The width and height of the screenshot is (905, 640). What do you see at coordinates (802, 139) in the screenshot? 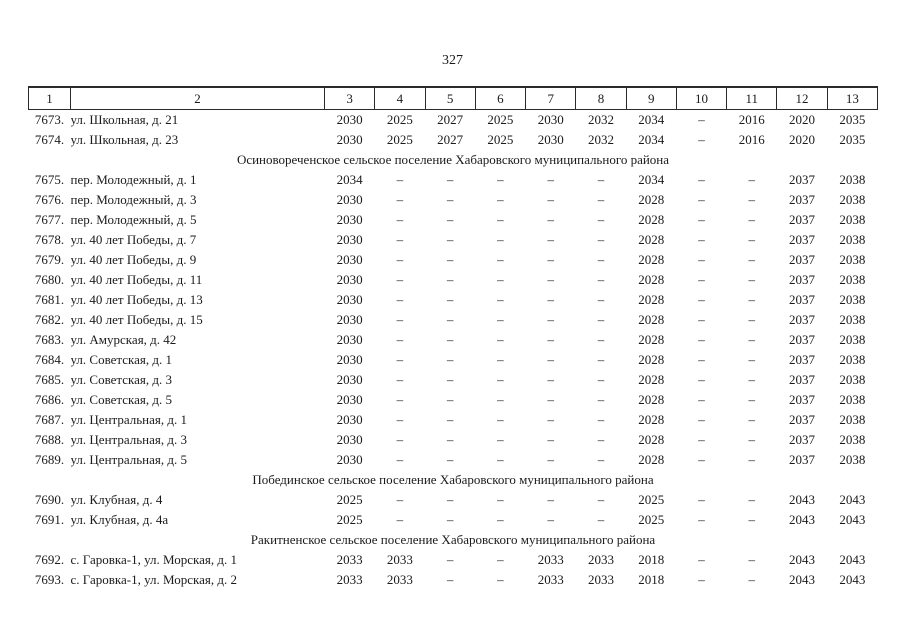
I see `row-value: 2020` at bounding box center [802, 139].